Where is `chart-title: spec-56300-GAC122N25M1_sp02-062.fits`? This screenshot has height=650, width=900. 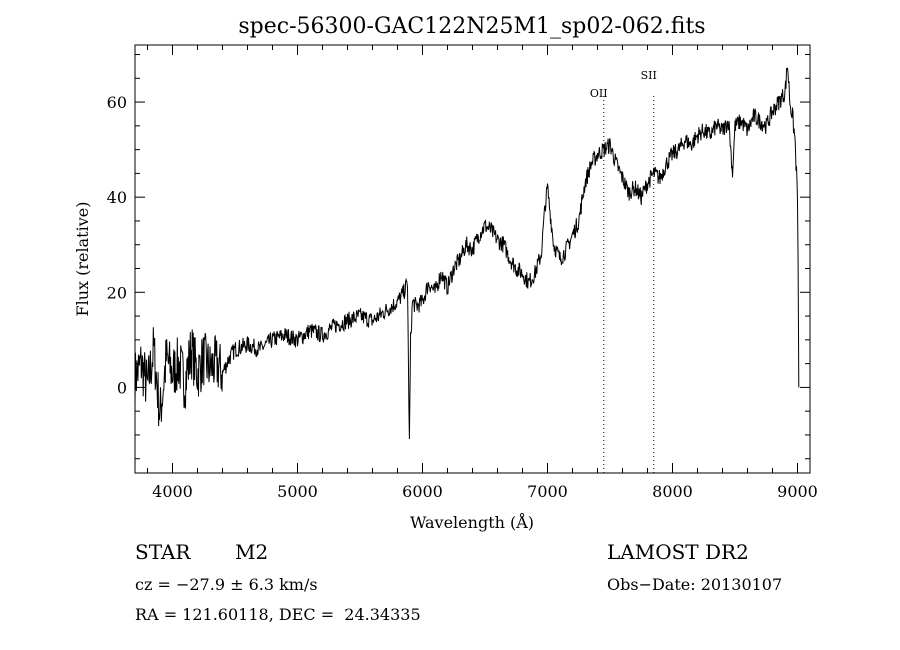 chart-title: spec-56300-GAC122N25M1_sp02-062.fits is located at coordinates (471, 26).